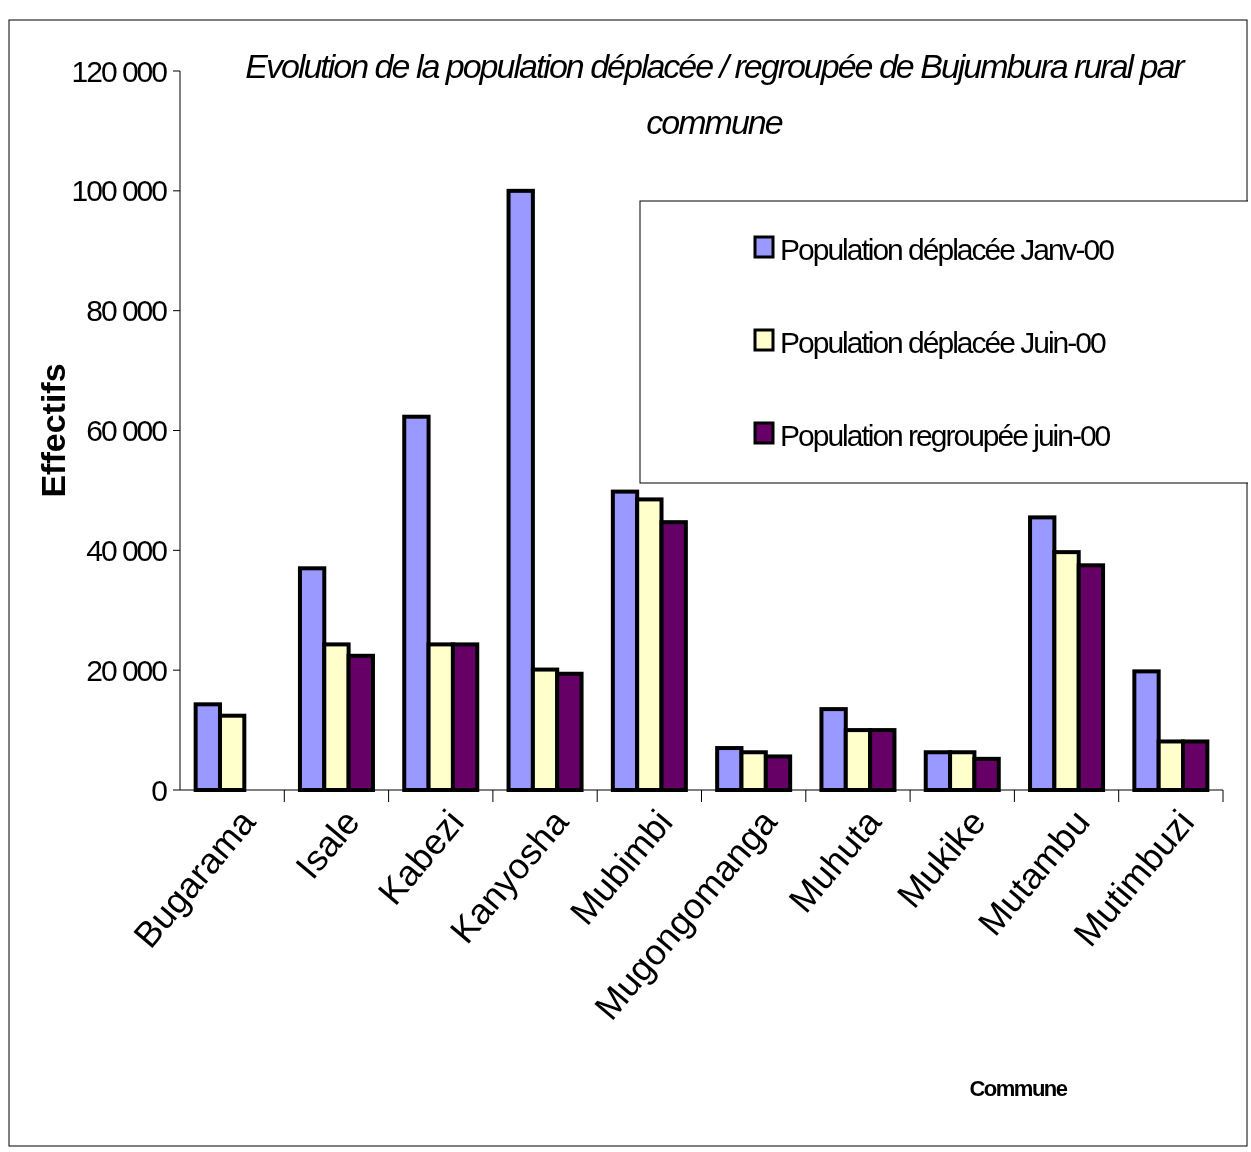 The width and height of the screenshot is (1251, 1152). Describe the element at coordinates (947, 249) in the screenshot. I see `legend-label: Population déplacée Janv-00` at that location.